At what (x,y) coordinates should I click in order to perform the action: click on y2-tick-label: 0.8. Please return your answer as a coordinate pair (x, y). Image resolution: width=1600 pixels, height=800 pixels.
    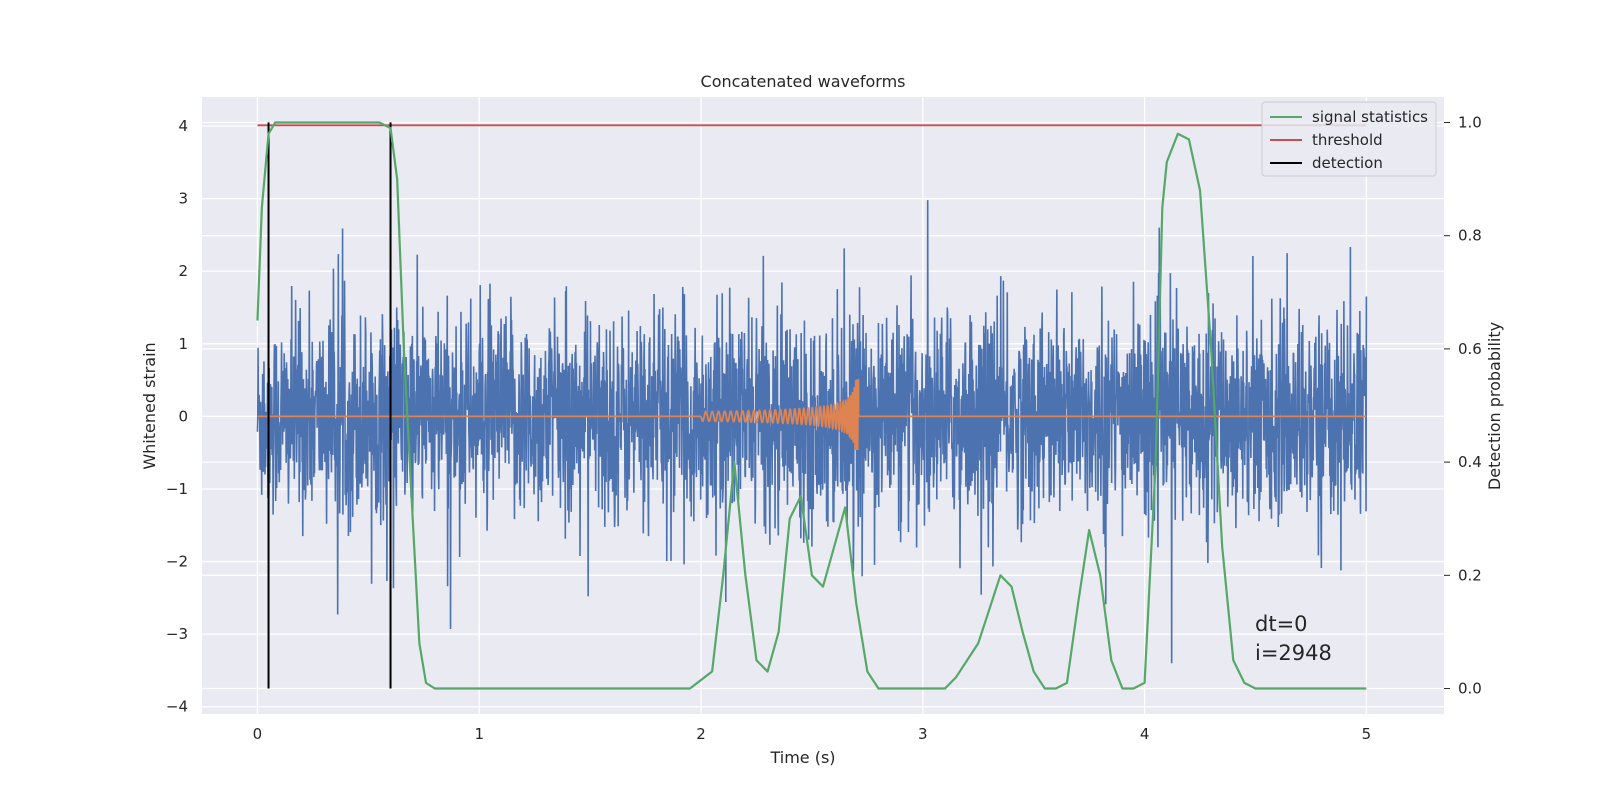
    Looking at the image, I should click on (1470, 236).